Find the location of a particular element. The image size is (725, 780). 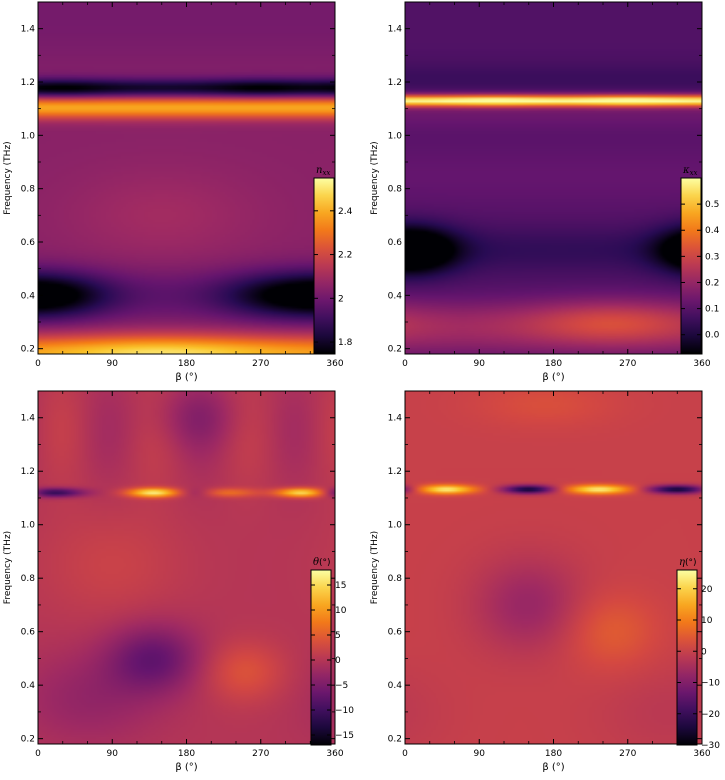

colorbar-tick-label: −30 is located at coordinates (710, 746).